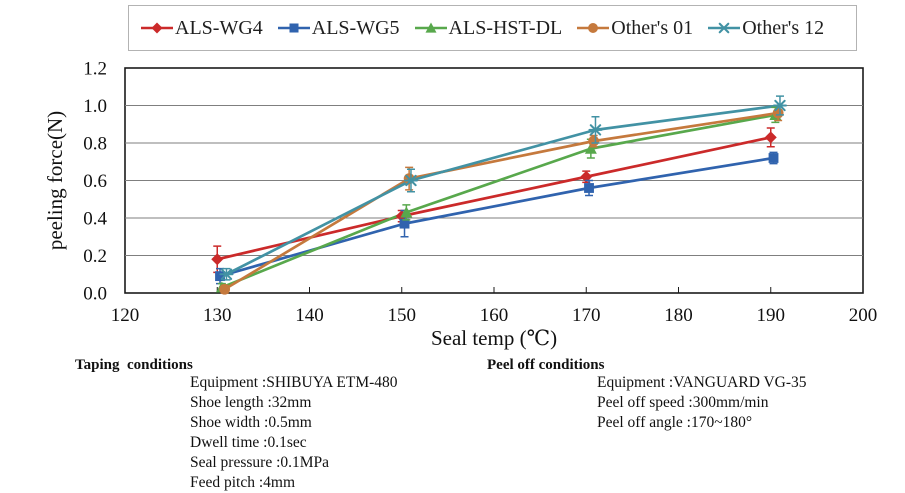  What do you see at coordinates (95, 181) in the screenshot?
I see `y-tick-label: 0.6` at bounding box center [95, 181].